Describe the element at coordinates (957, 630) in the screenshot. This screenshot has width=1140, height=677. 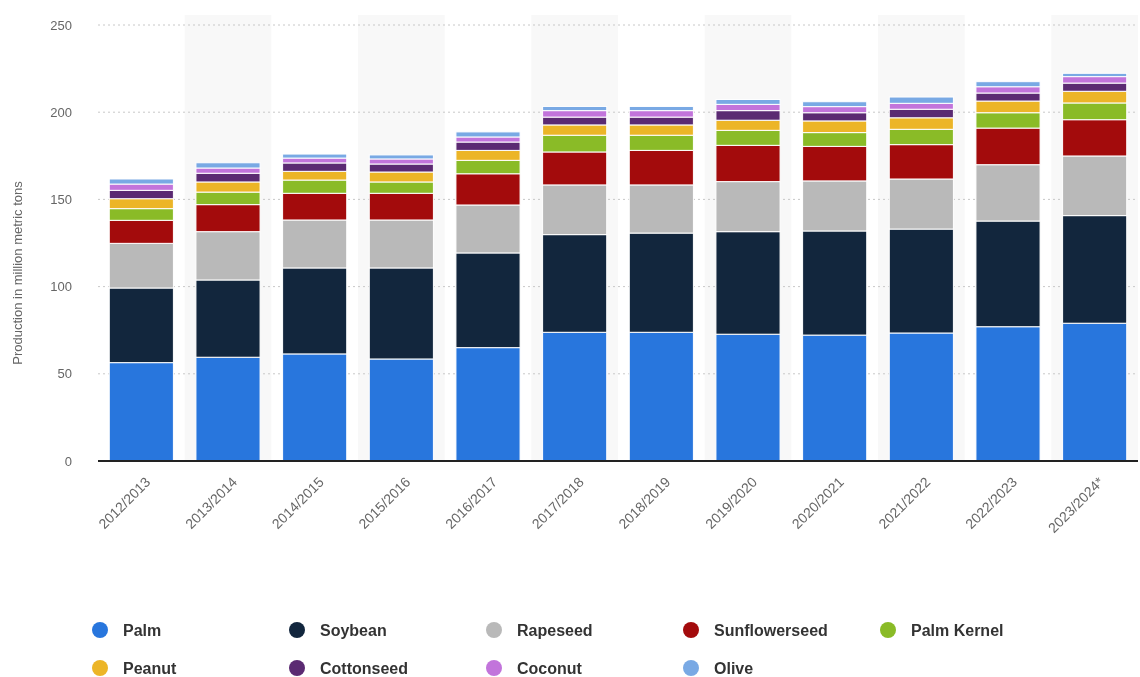
I see `legend-label: Palm Kernel` at that location.